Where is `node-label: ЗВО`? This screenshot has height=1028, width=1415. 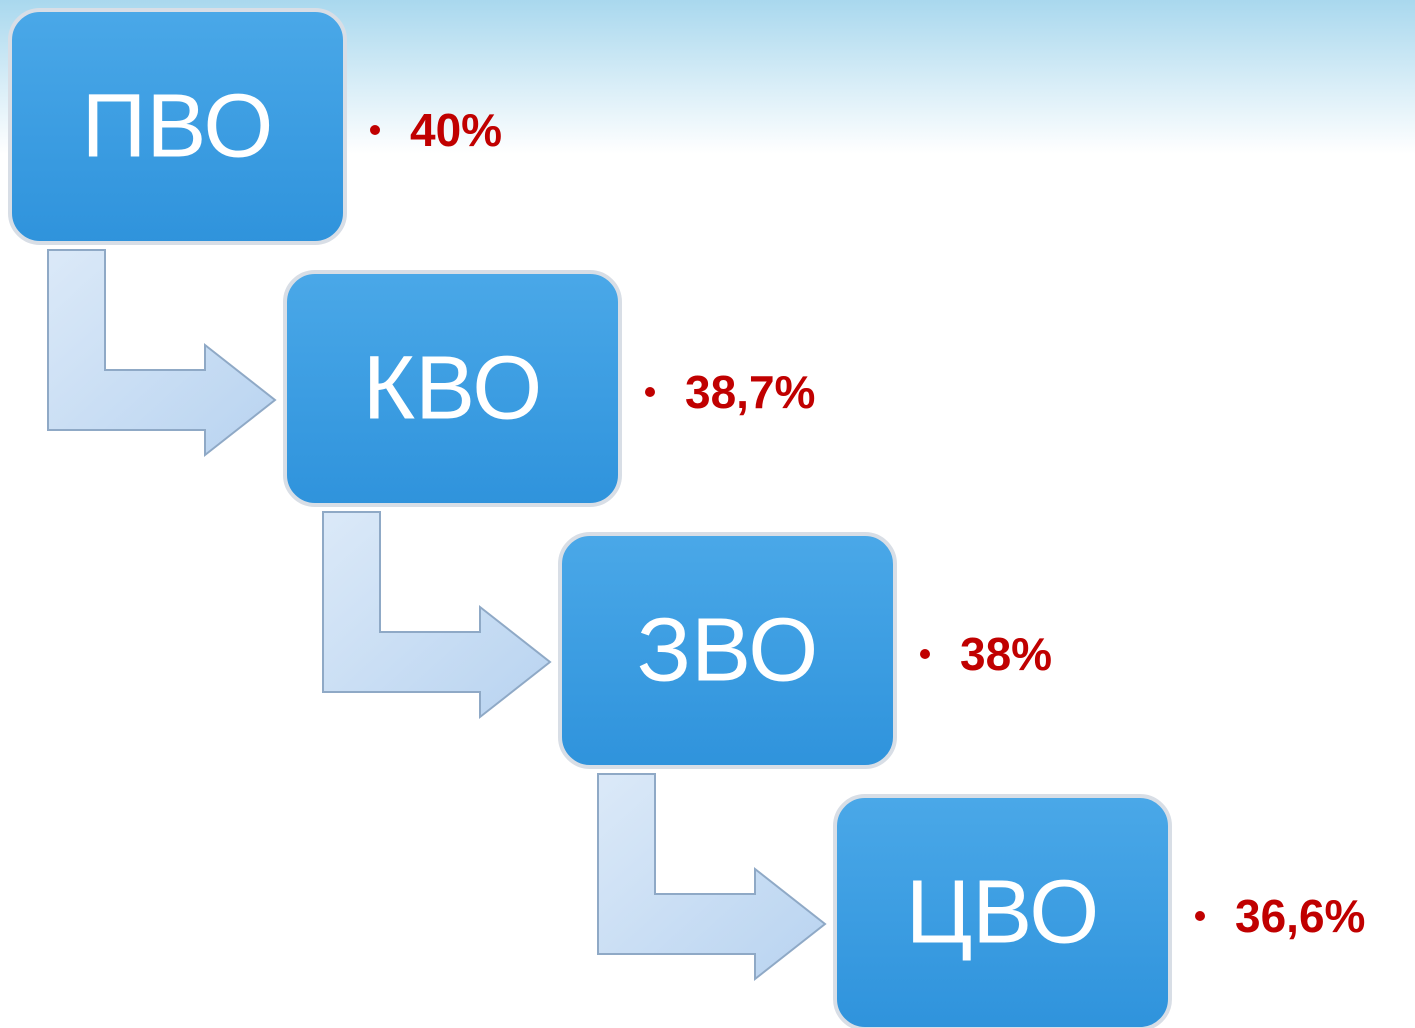 node-label: ЗВО is located at coordinates (727, 651).